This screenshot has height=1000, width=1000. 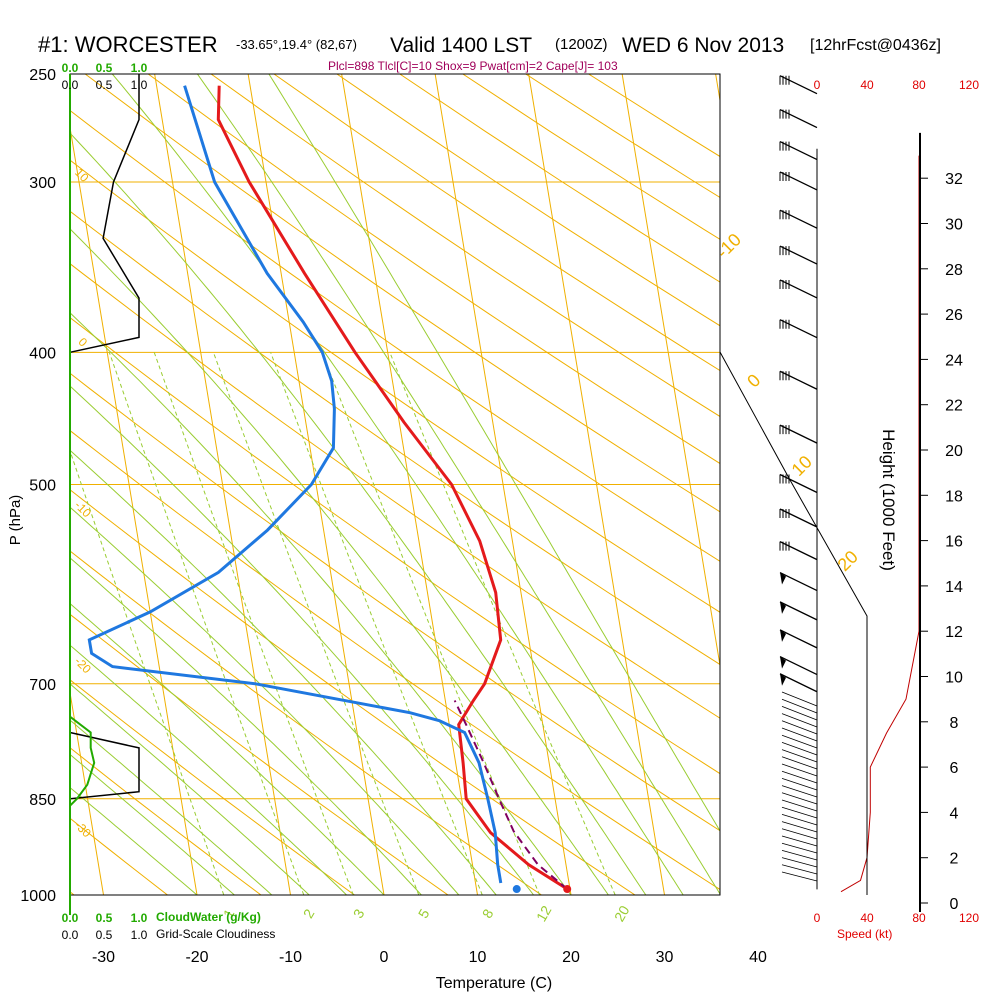 I want to click on height-tick-label: 22, so click(x=954, y=406).